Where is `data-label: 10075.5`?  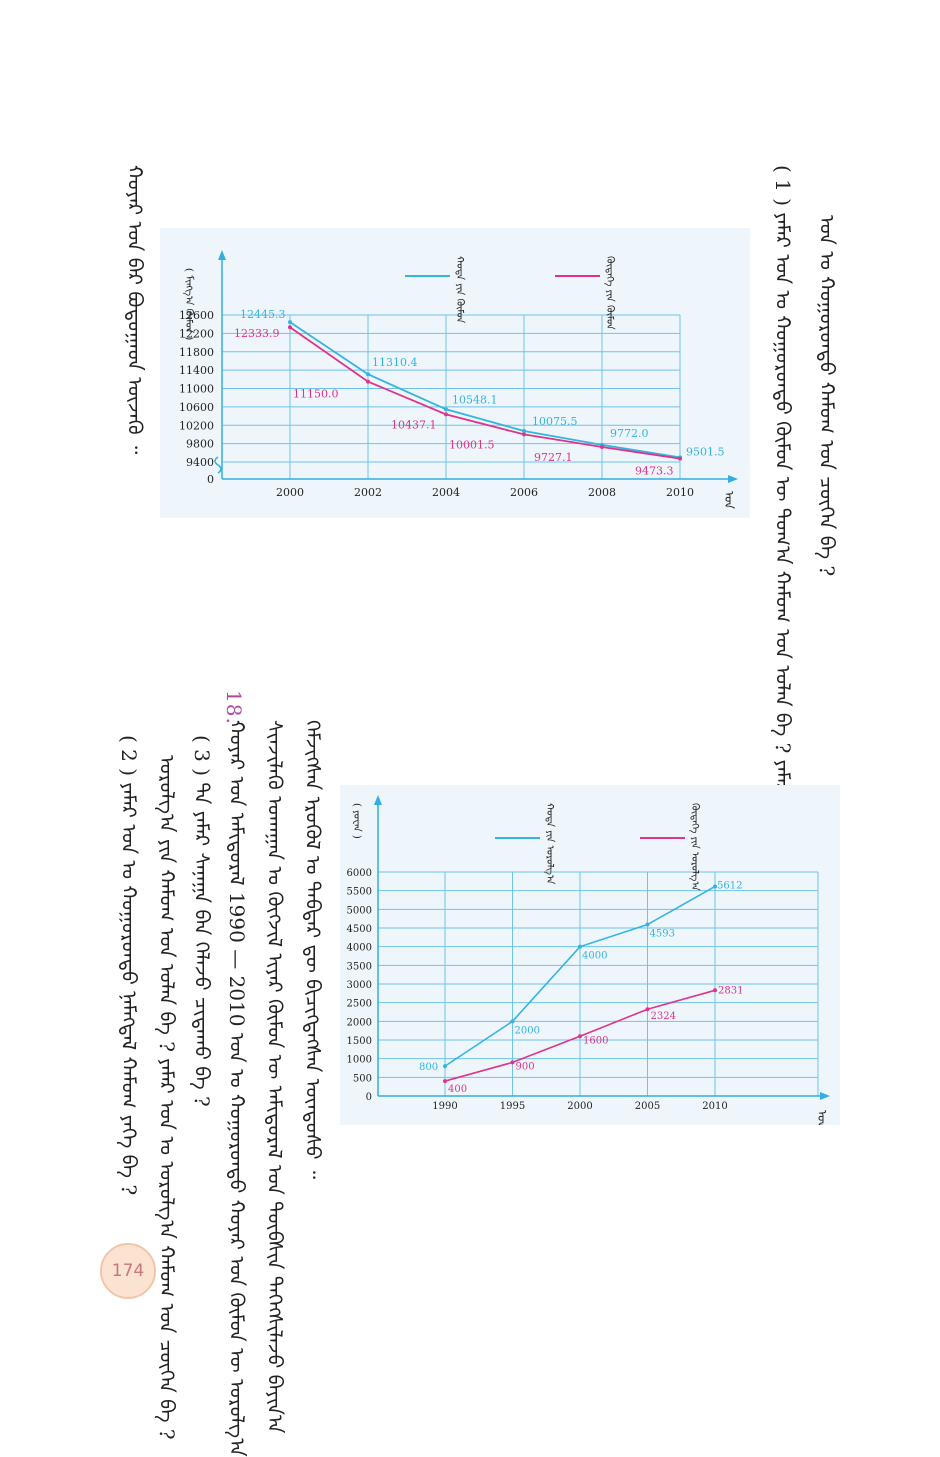
data-label: 10075.5 is located at coordinates (555, 421).